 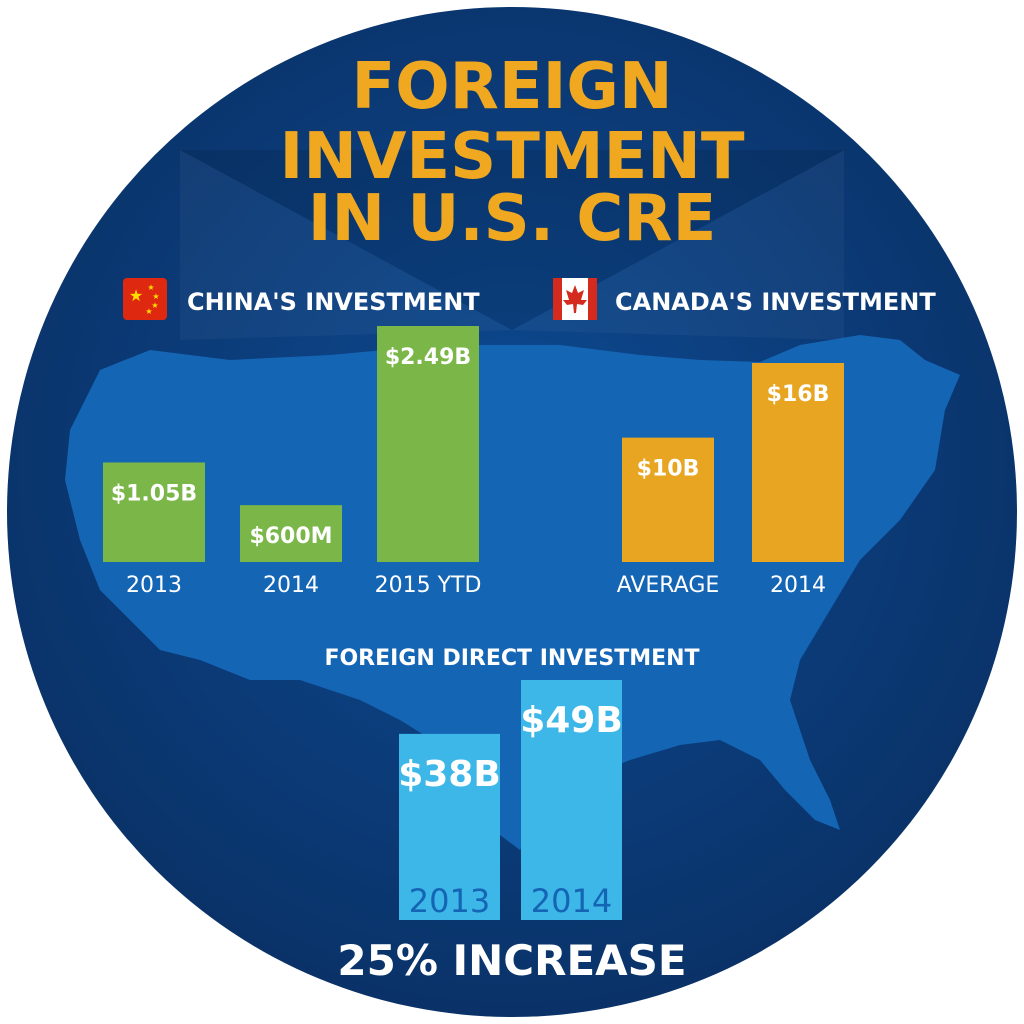 What do you see at coordinates (449, 826) in the screenshot?
I see `fdi-bar-2013` at bounding box center [449, 826].